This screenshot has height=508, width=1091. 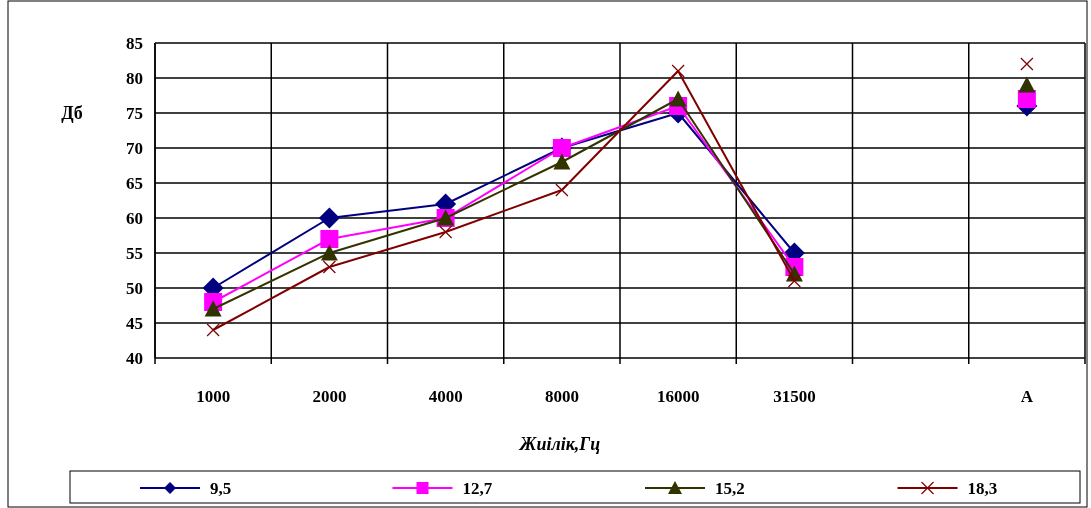 What do you see at coordinates (134, 43) in the screenshot?
I see `y-tick-label: 85` at bounding box center [134, 43].